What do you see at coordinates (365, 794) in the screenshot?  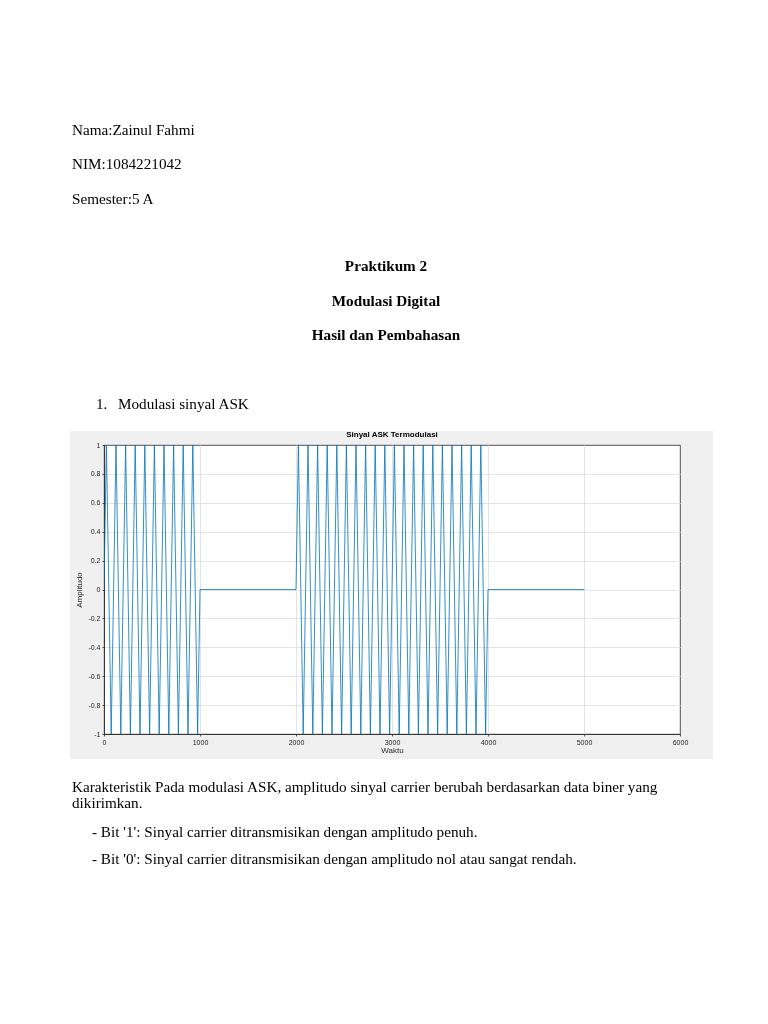 I see `text: Karakteristik Pada modulasi ASK, amplitudo sinyal carrier berubah berdasarkan data biner yang dikirimkan.` at bounding box center [365, 794].